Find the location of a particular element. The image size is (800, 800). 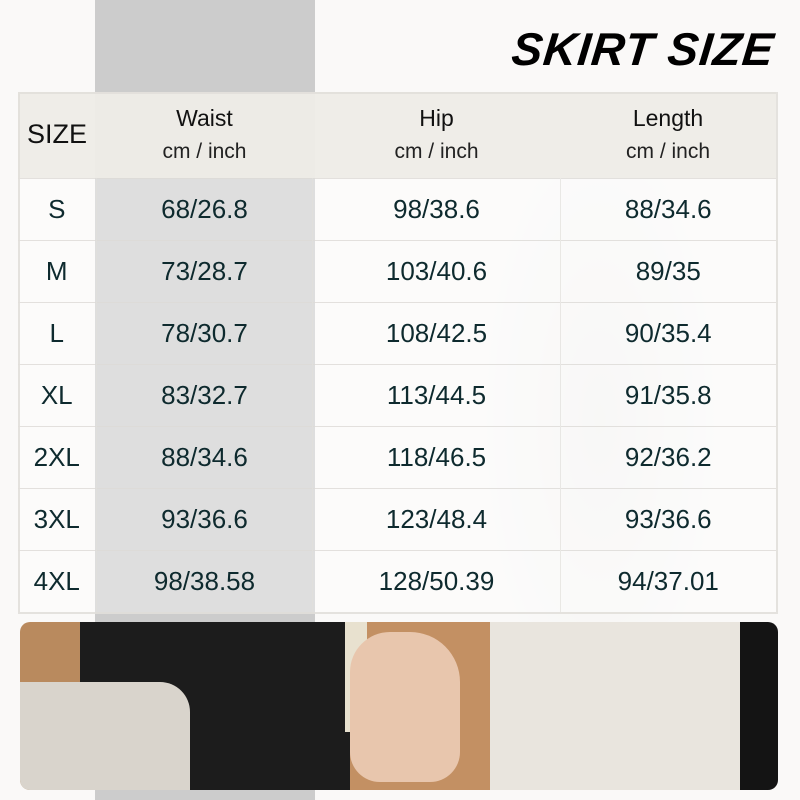

table-row: M 73/28.7 103/40.6 89/35 is located at coordinates (397, 271).